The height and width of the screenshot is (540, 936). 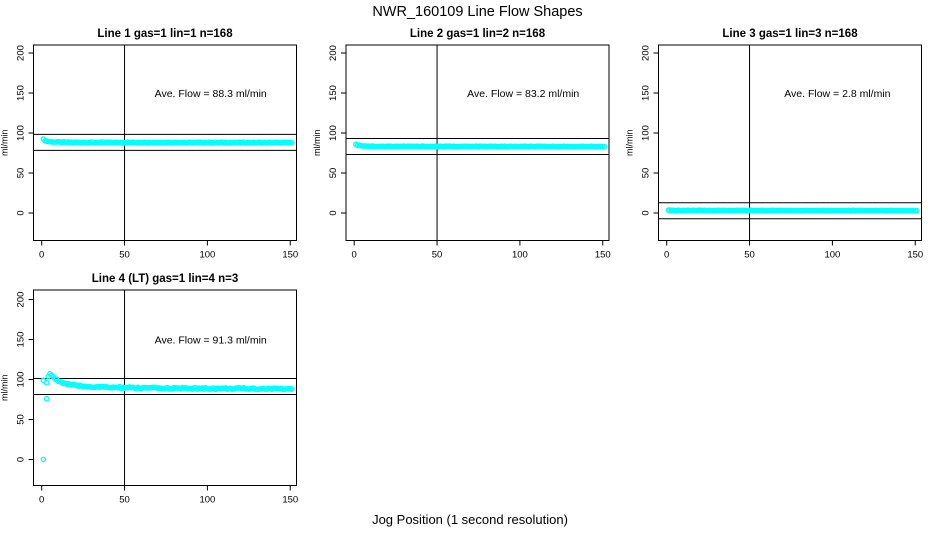 What do you see at coordinates (165, 34) in the screenshot?
I see `subplot-title: Line 1 gas=1 lin=1 n=168` at bounding box center [165, 34].